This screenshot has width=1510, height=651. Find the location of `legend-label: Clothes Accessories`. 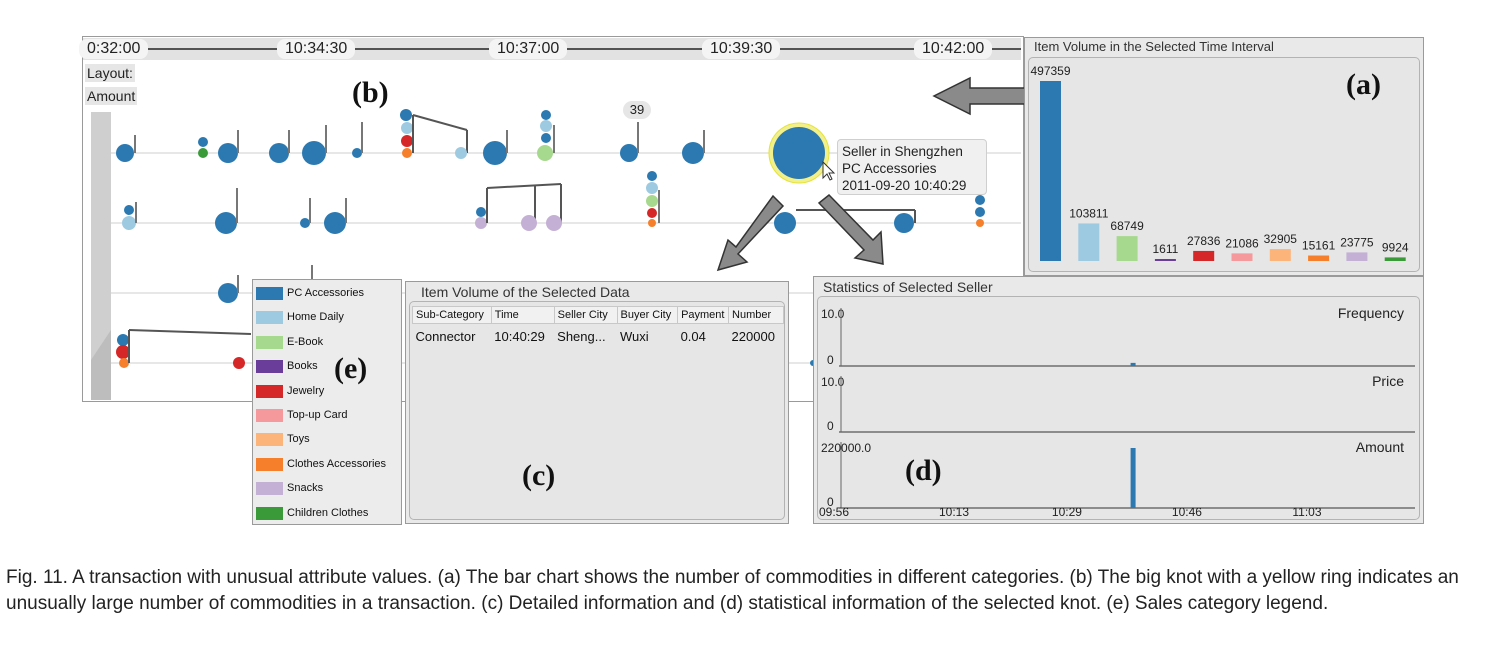

legend-label: Clothes Accessories is located at coordinates (337, 463).